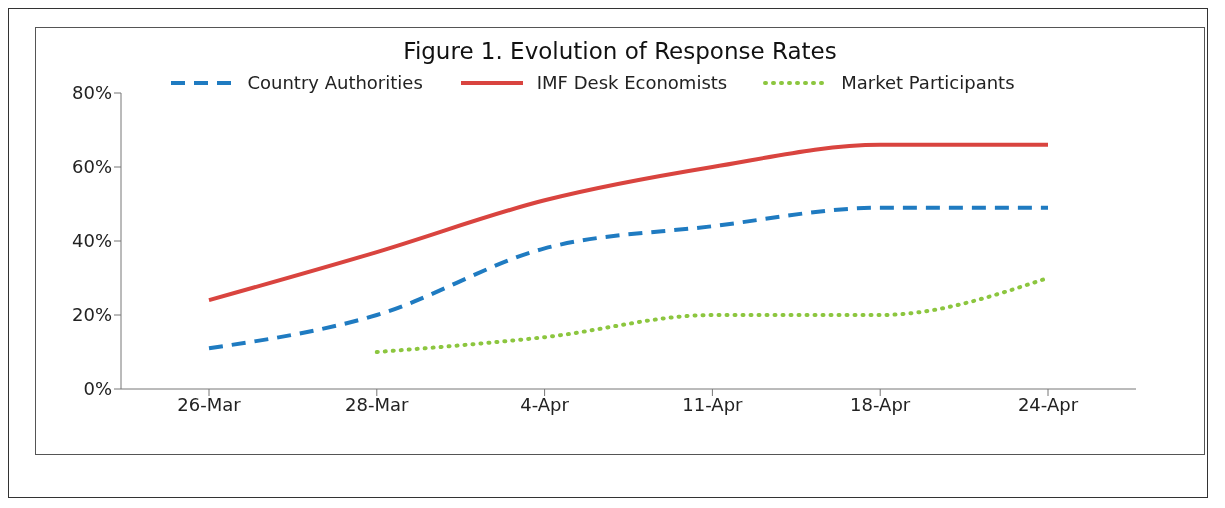 Image resolution: width=1225 pixels, height=508 pixels. What do you see at coordinates (91, 93) in the screenshot?
I see `y-tick-label: 80%` at bounding box center [91, 93].